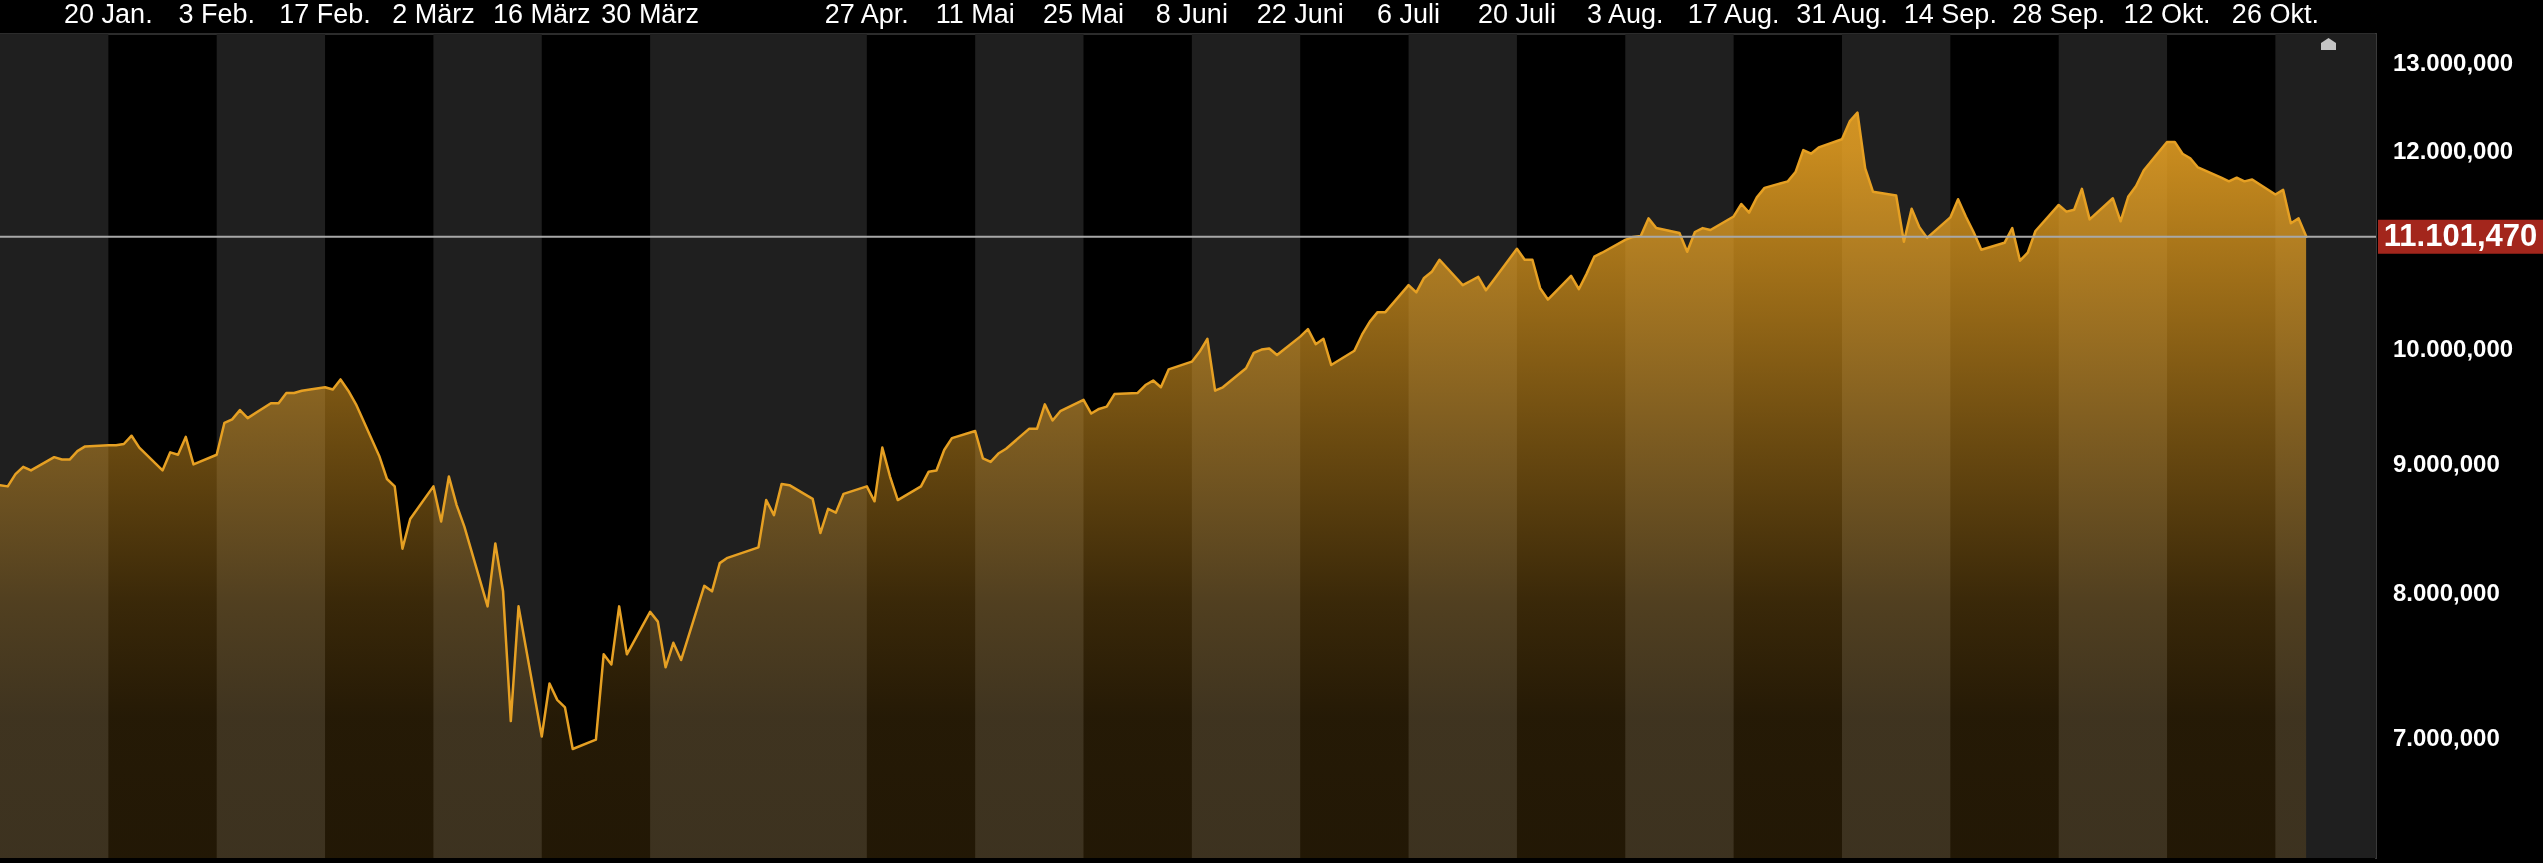 This screenshot has height=863, width=2543. Describe the element at coordinates (2453, 150) in the screenshot. I see `y-tick-label: 12.000,000` at that location.